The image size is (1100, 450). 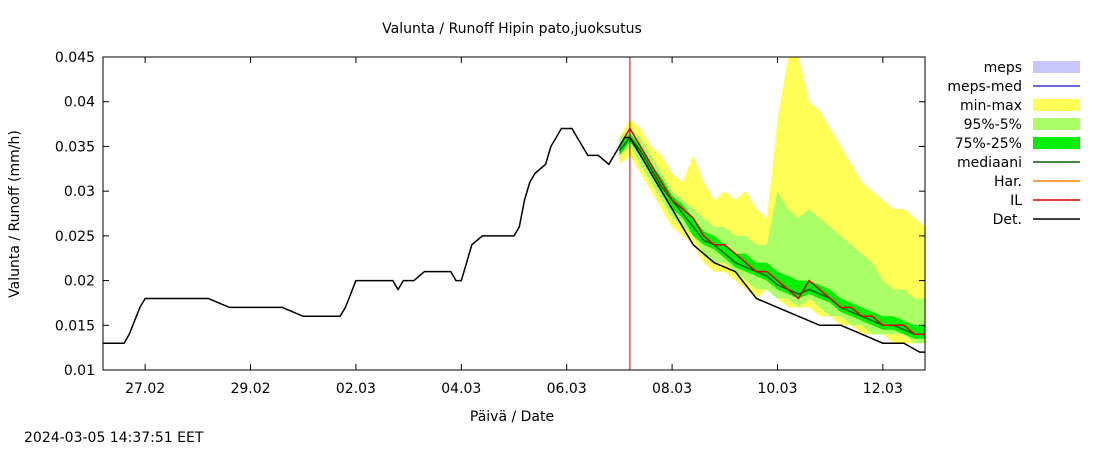 What do you see at coordinates (1056, 105) in the screenshot?
I see `legend-swatch-min-max` at bounding box center [1056, 105].